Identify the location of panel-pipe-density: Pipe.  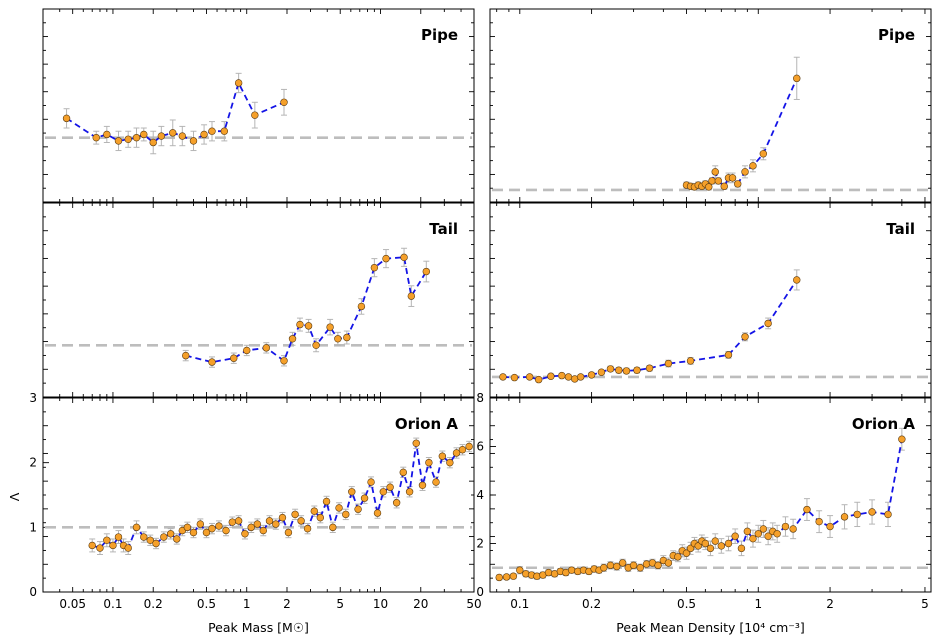
(710, 105).